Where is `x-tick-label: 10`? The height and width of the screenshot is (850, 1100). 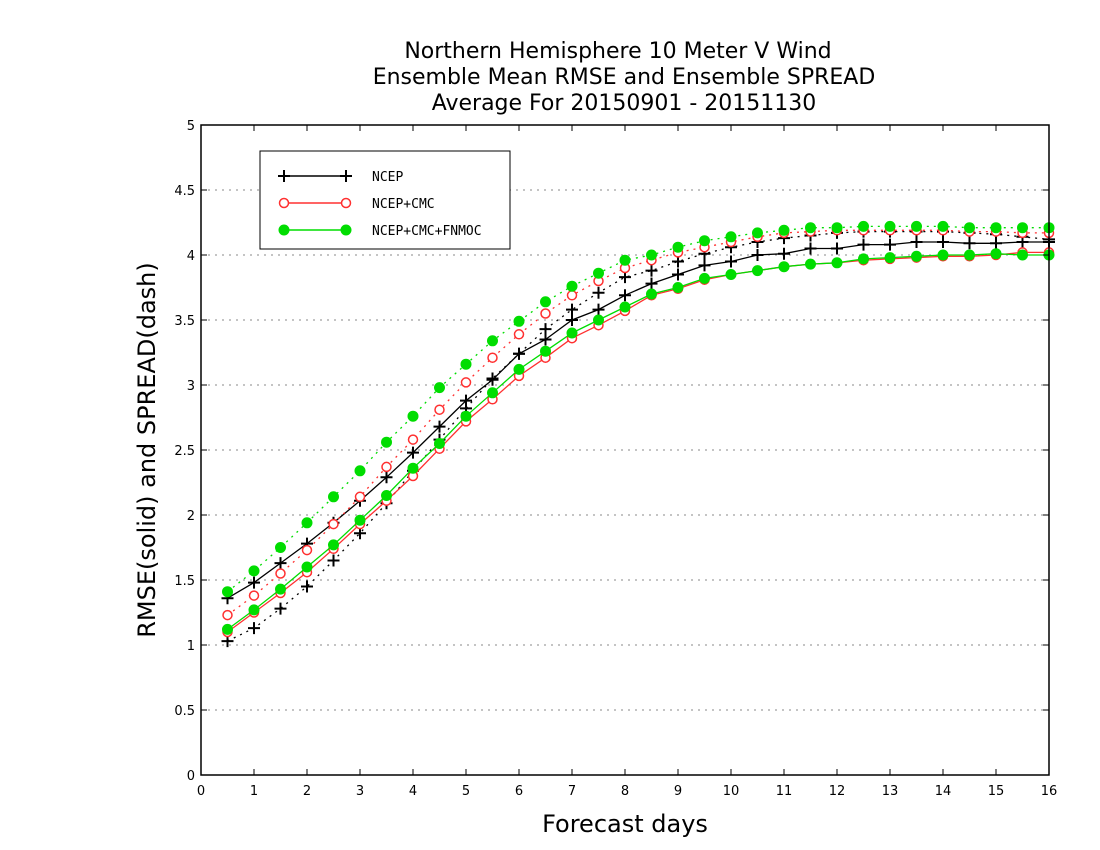 x-tick-label: 10 is located at coordinates (731, 791).